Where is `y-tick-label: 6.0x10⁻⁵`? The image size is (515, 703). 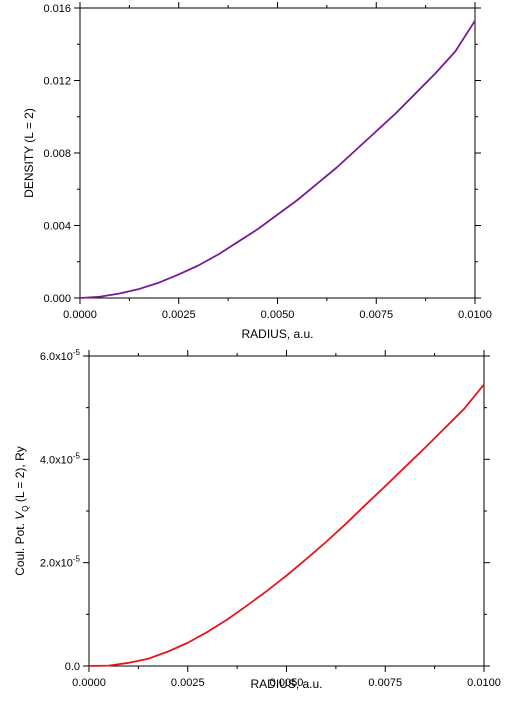
y-tick-label: 6.0x10⁻⁵ is located at coordinates (60, 355).